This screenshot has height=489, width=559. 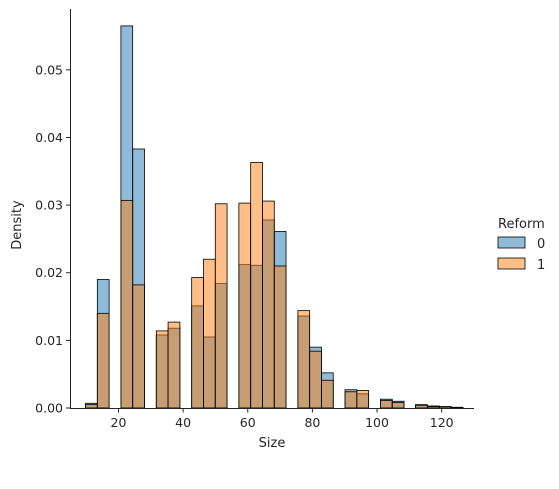 I want to click on x-tick-label: 40, so click(x=183, y=422).